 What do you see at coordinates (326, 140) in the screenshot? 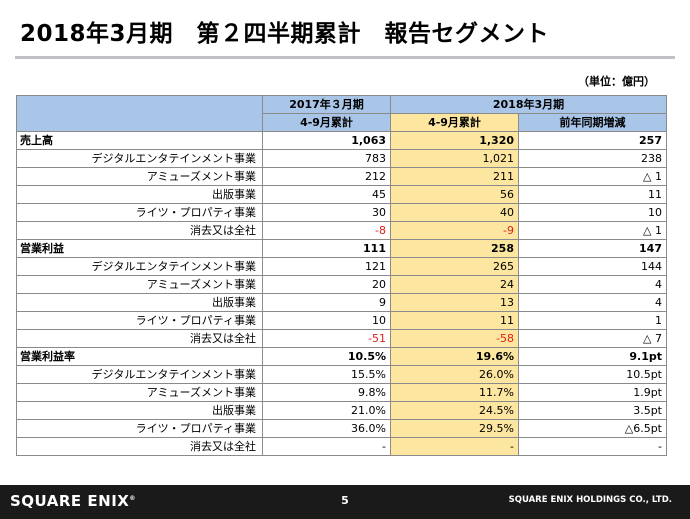
I see `value-2017: 1,063` at bounding box center [326, 140].